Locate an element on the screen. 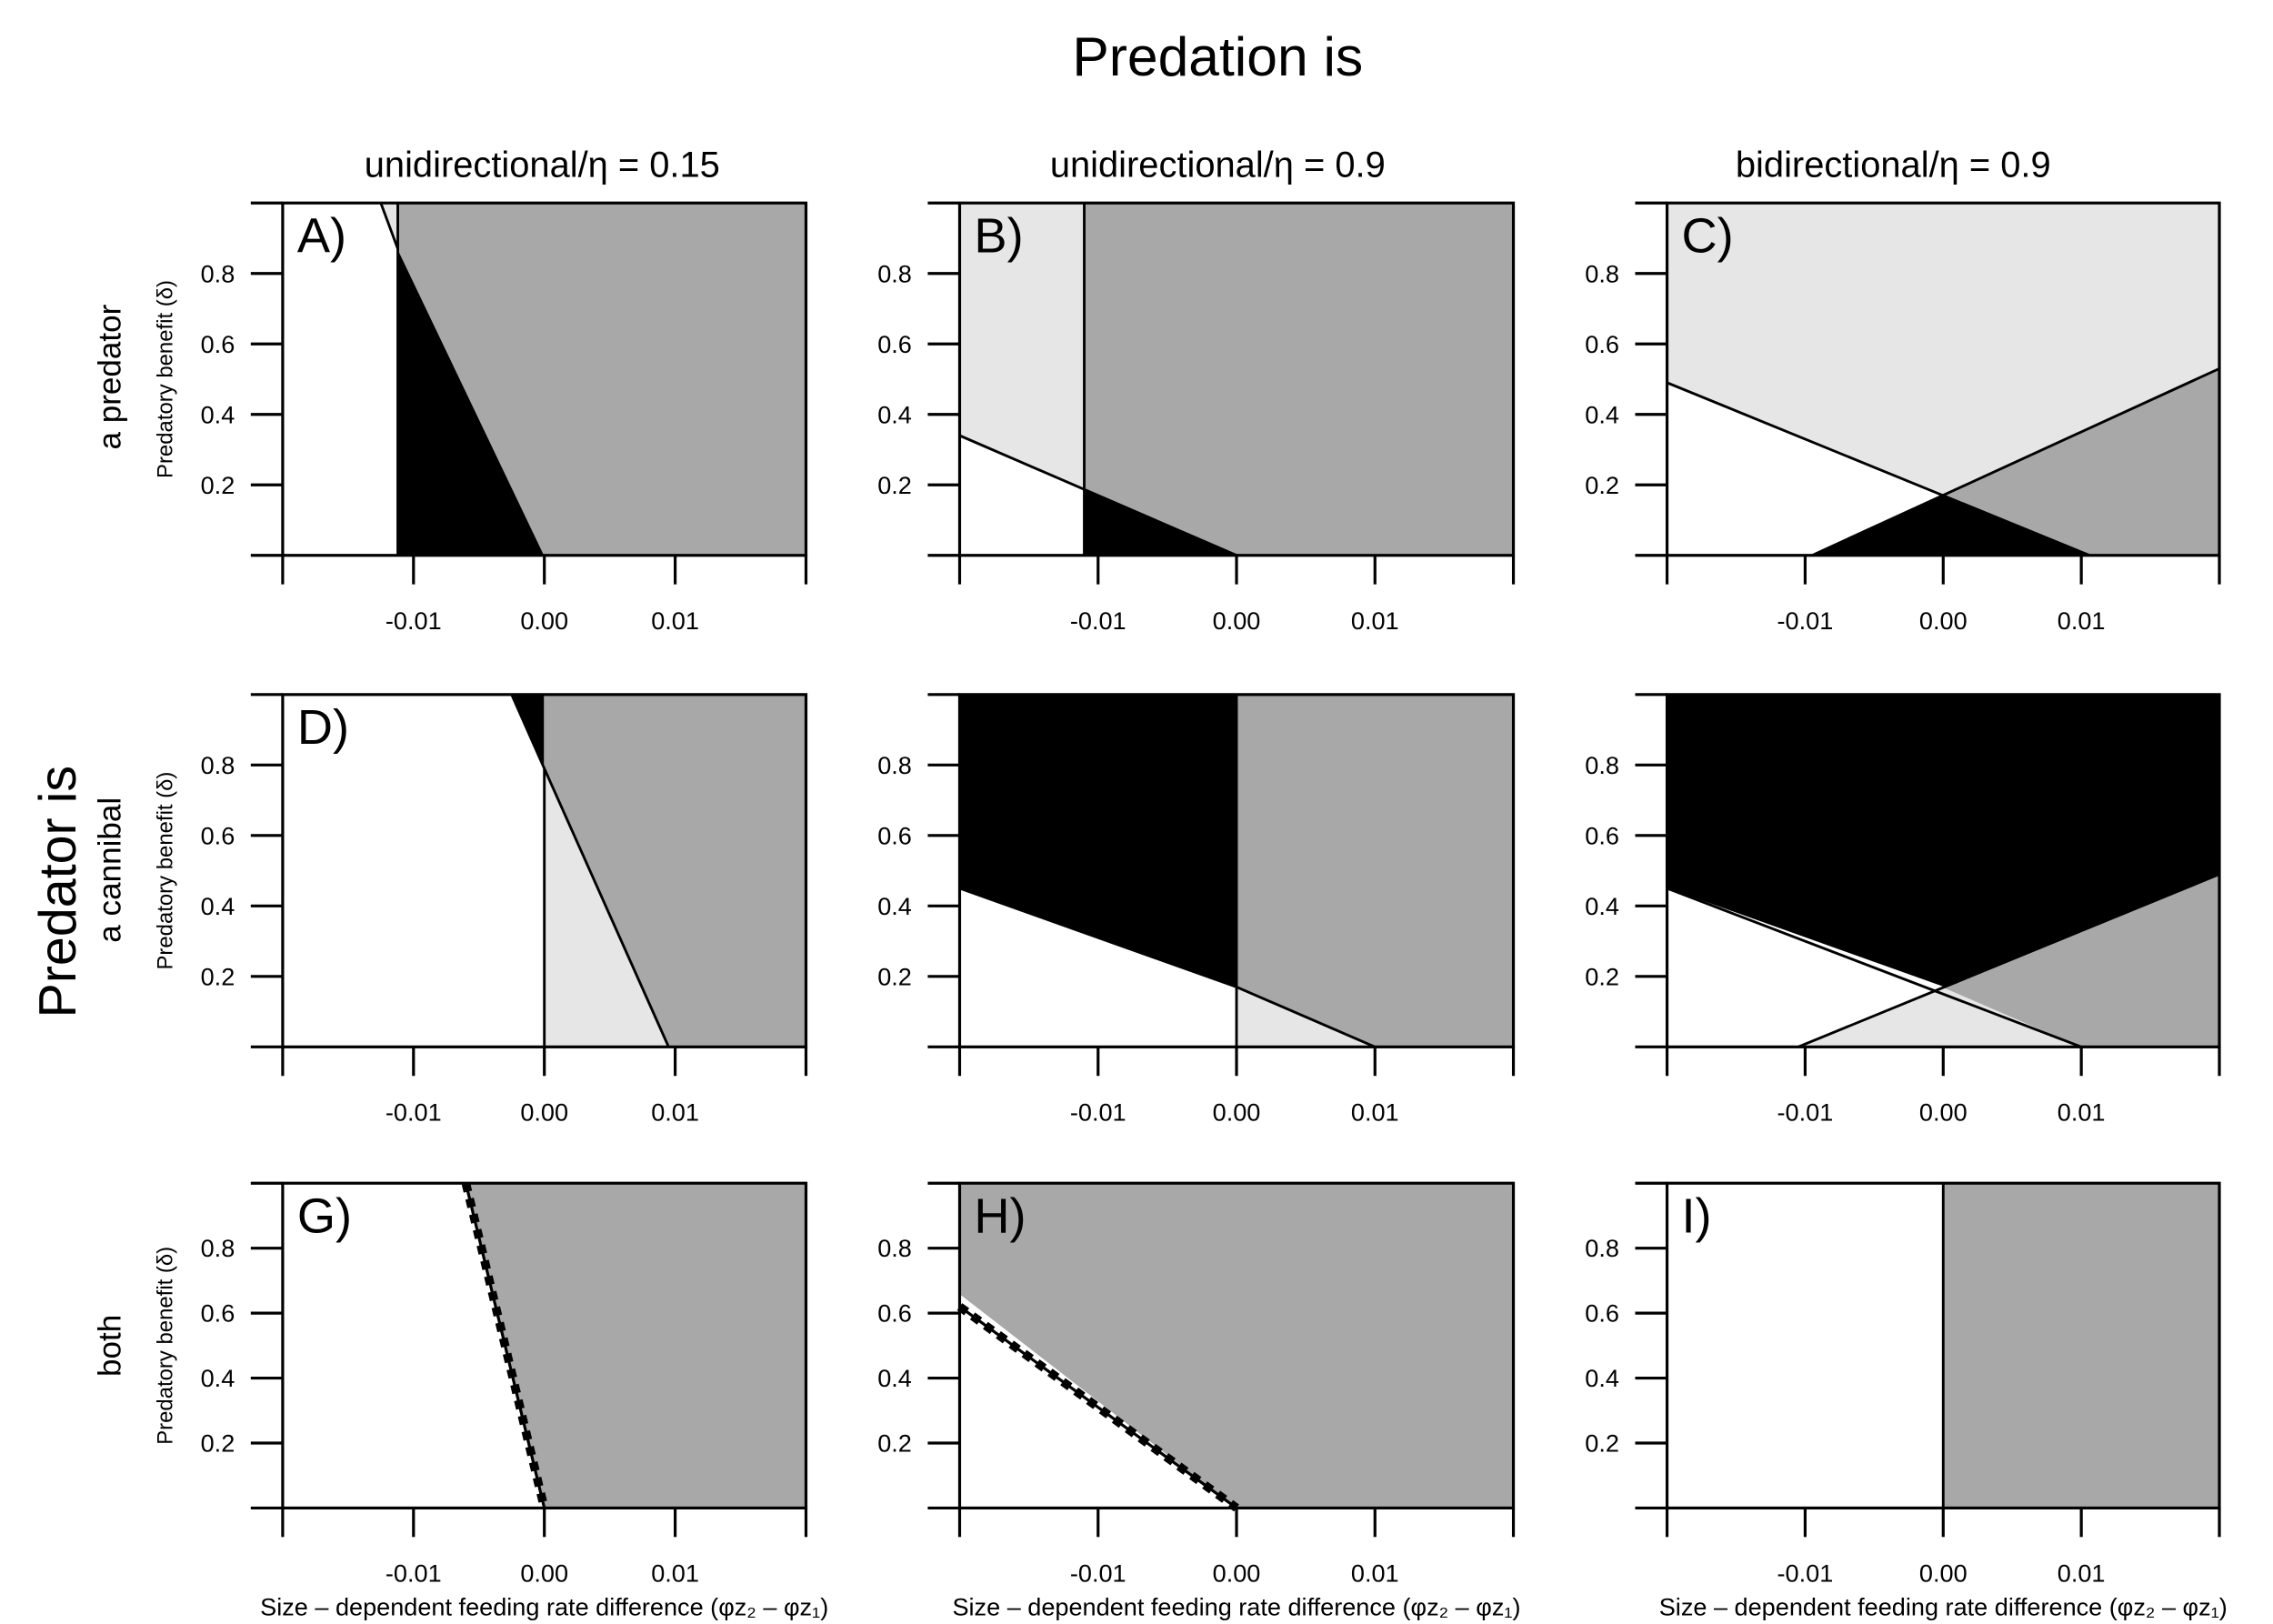  panel-label: A) is located at coordinates (321, 235).